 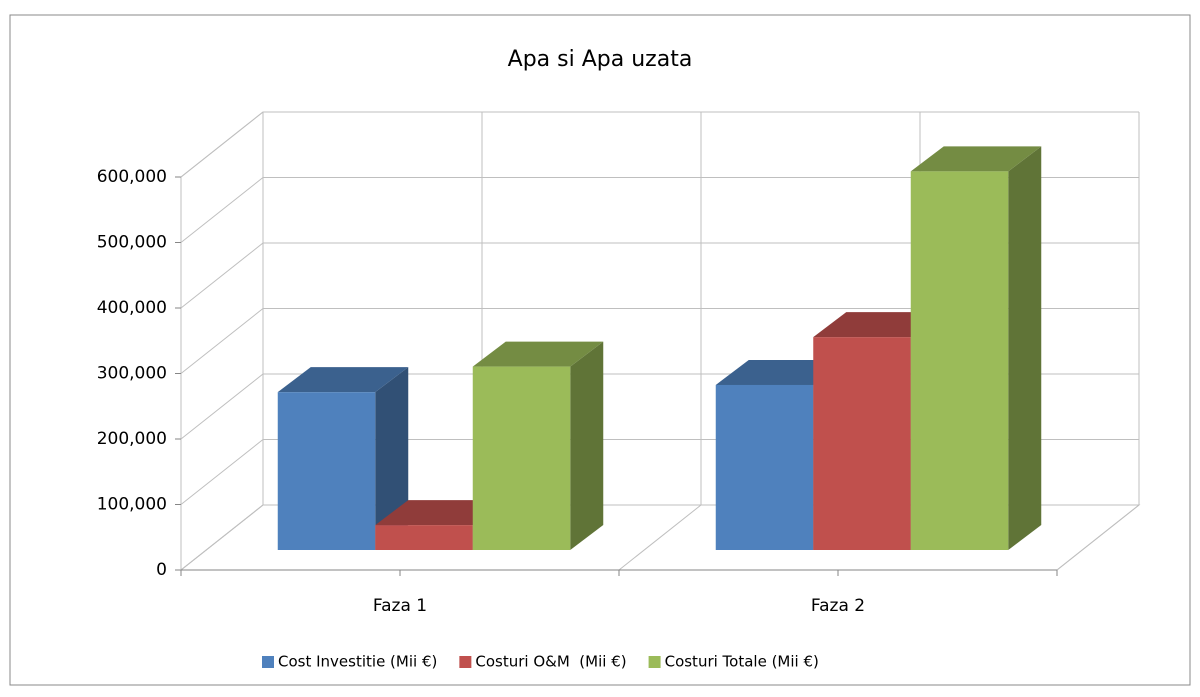 I want to click on y-tick-label: 600,000, so click(x=132, y=177).